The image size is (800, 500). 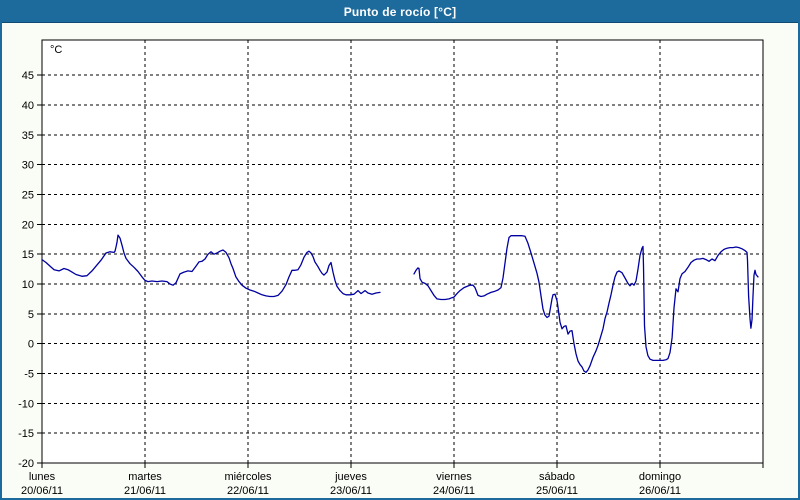 I want to click on y-tick-label: 40, so click(x=28, y=106).